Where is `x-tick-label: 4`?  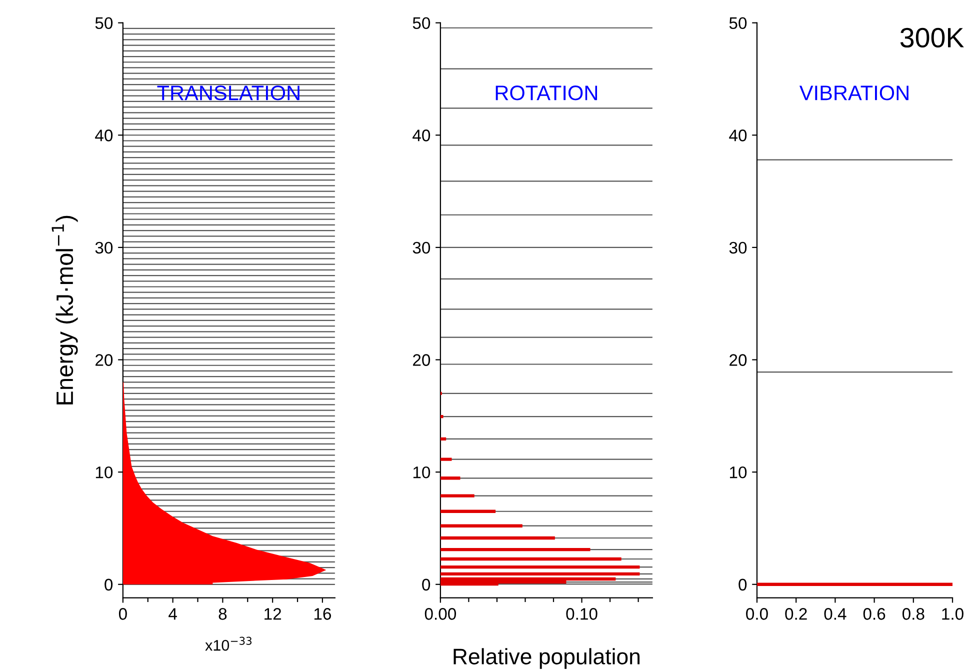
x-tick-label: 4 is located at coordinates (172, 614).